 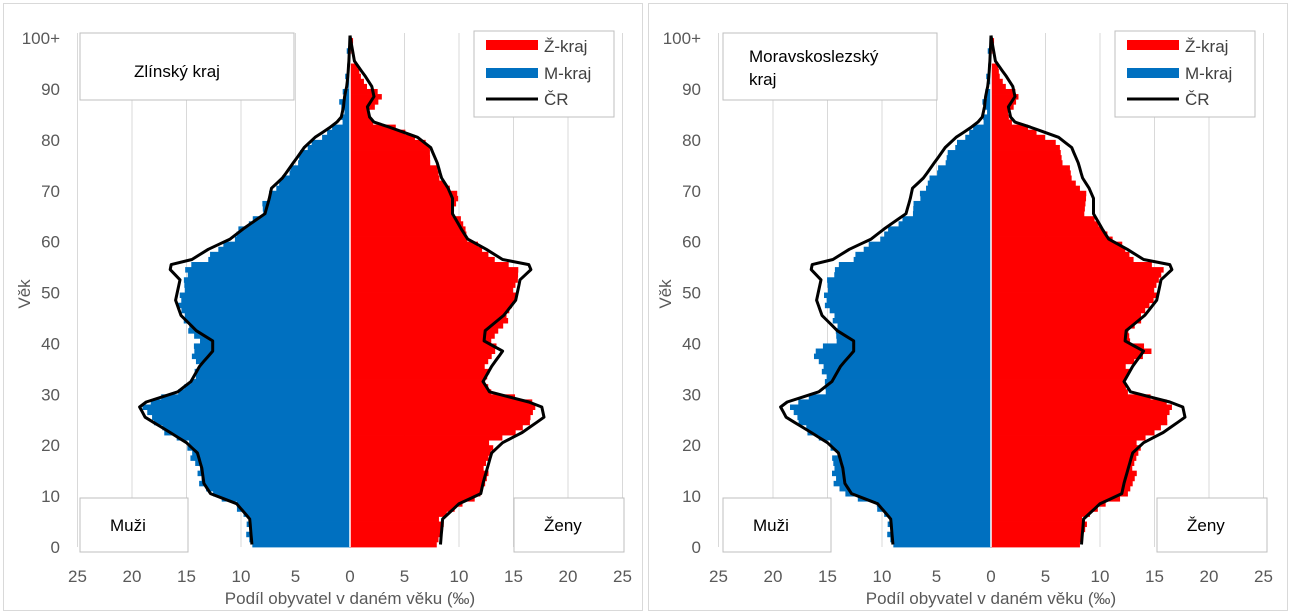 What do you see at coordinates (50, 293) in the screenshot?
I see `y-tick-label: 50` at bounding box center [50, 293].